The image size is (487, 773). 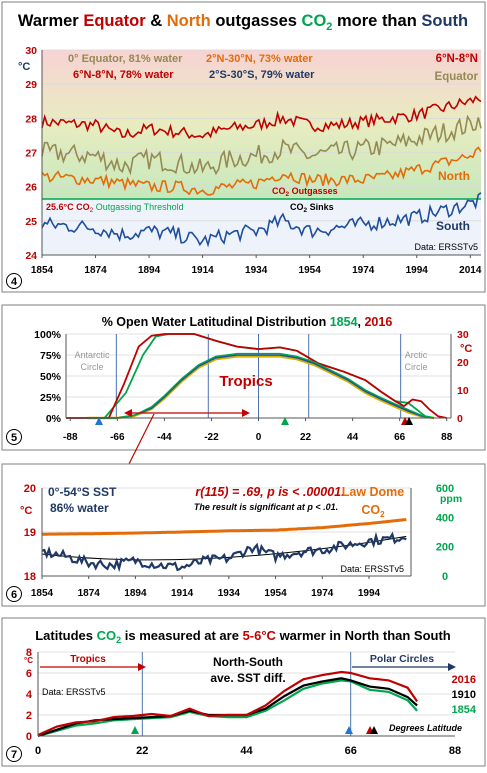 I want to click on p7-x-tick-label: 88, so click(x=455, y=751).